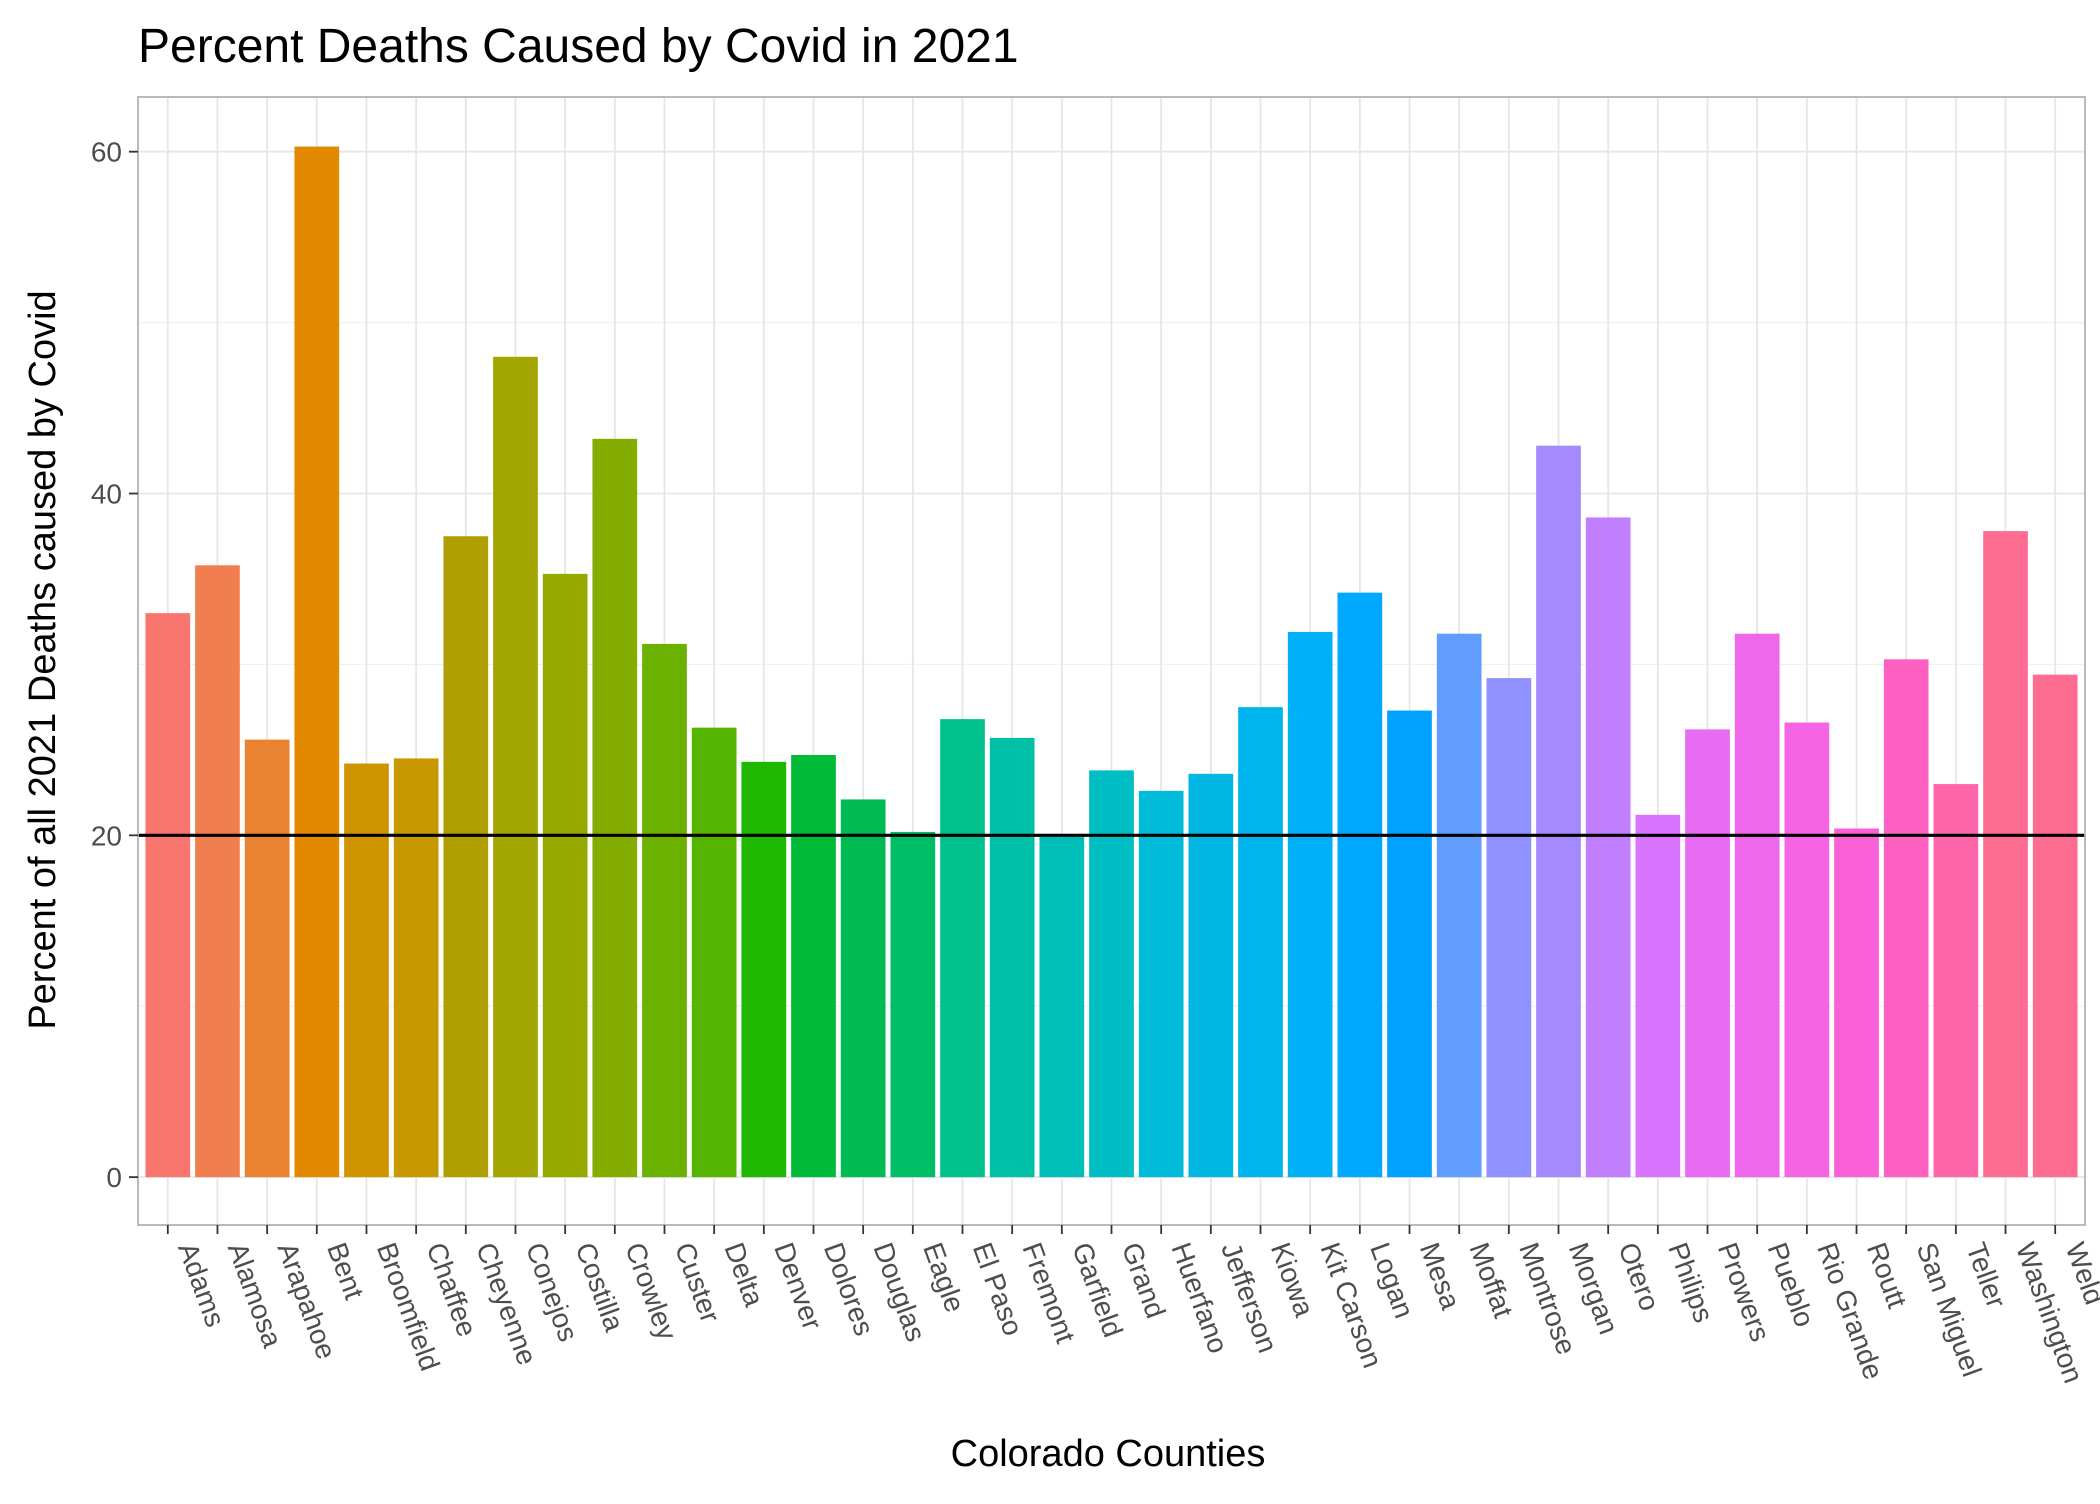 Image resolution: width=2100 pixels, height=1504 pixels. I want to click on bar-weld, so click(2055, 926).